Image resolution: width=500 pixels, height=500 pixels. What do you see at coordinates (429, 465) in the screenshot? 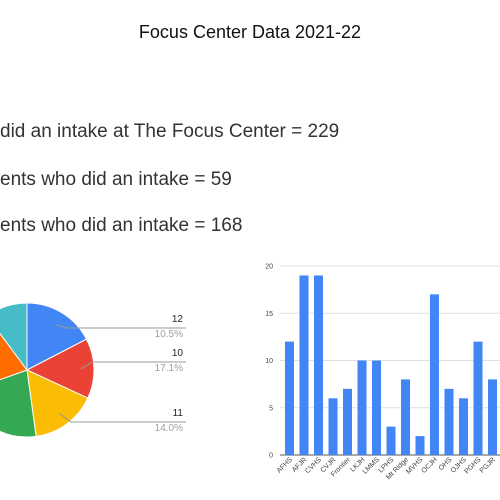
I see `bar-x-tick-label: OCJH` at bounding box center [429, 465].